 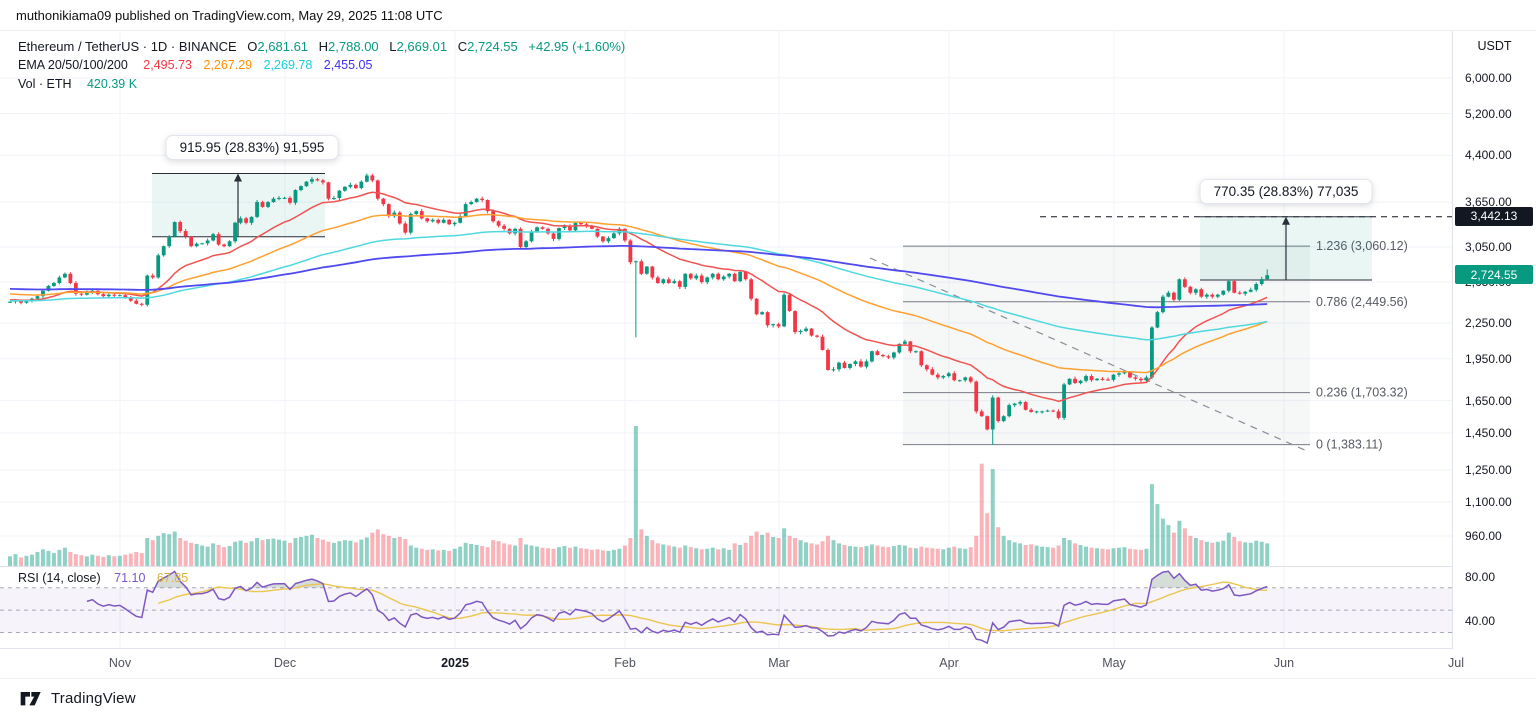 What do you see at coordinates (127, 46) in the screenshot?
I see `symbol-title: Ethereum / TetherUS · 1D · BINANCE` at bounding box center [127, 46].